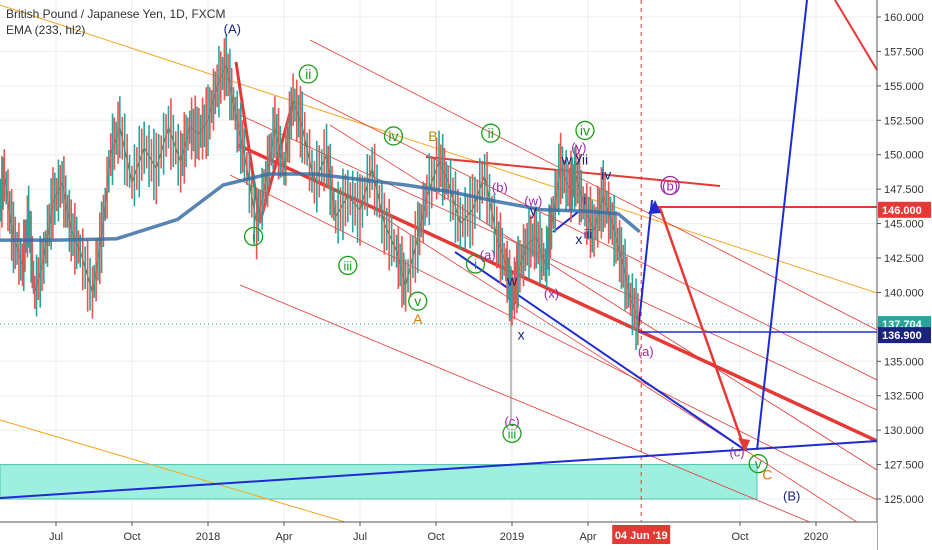 The width and height of the screenshot is (932, 550). Describe the element at coordinates (767, 475) in the screenshot. I see `wave-label: C` at that location.